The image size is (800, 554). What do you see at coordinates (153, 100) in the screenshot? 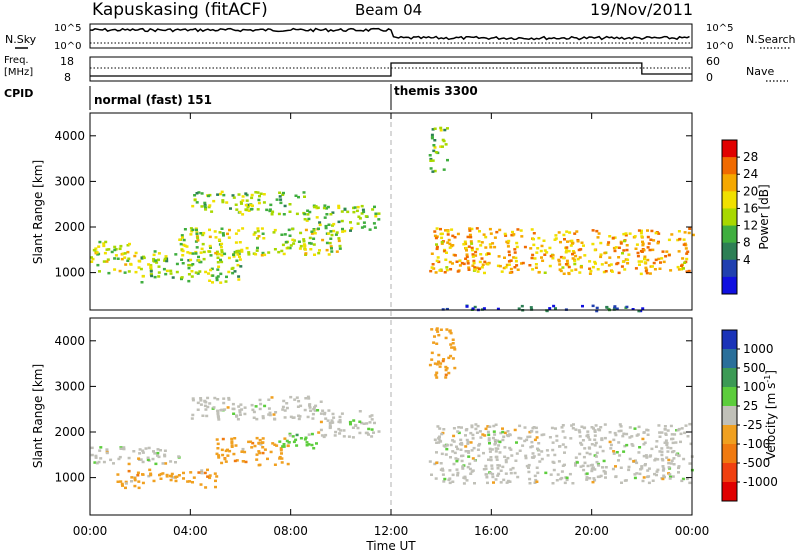
I see `cpid-mode-1: normal (fast) 151` at bounding box center [153, 100].